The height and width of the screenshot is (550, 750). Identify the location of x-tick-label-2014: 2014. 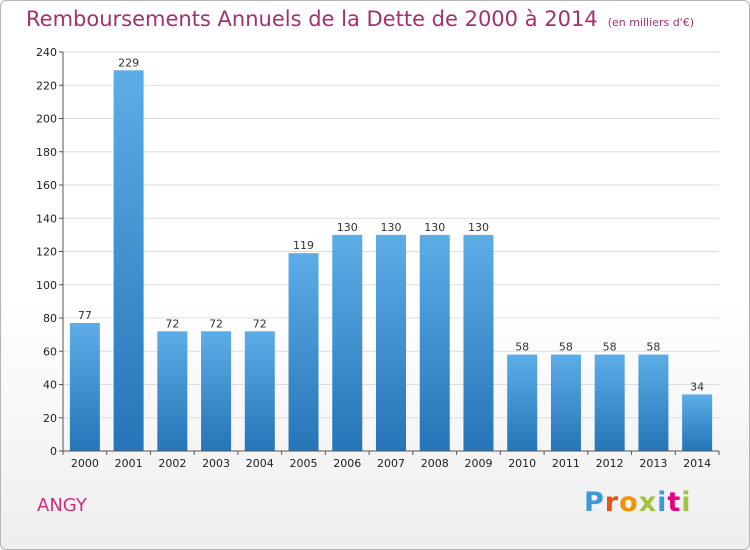
(697, 463).